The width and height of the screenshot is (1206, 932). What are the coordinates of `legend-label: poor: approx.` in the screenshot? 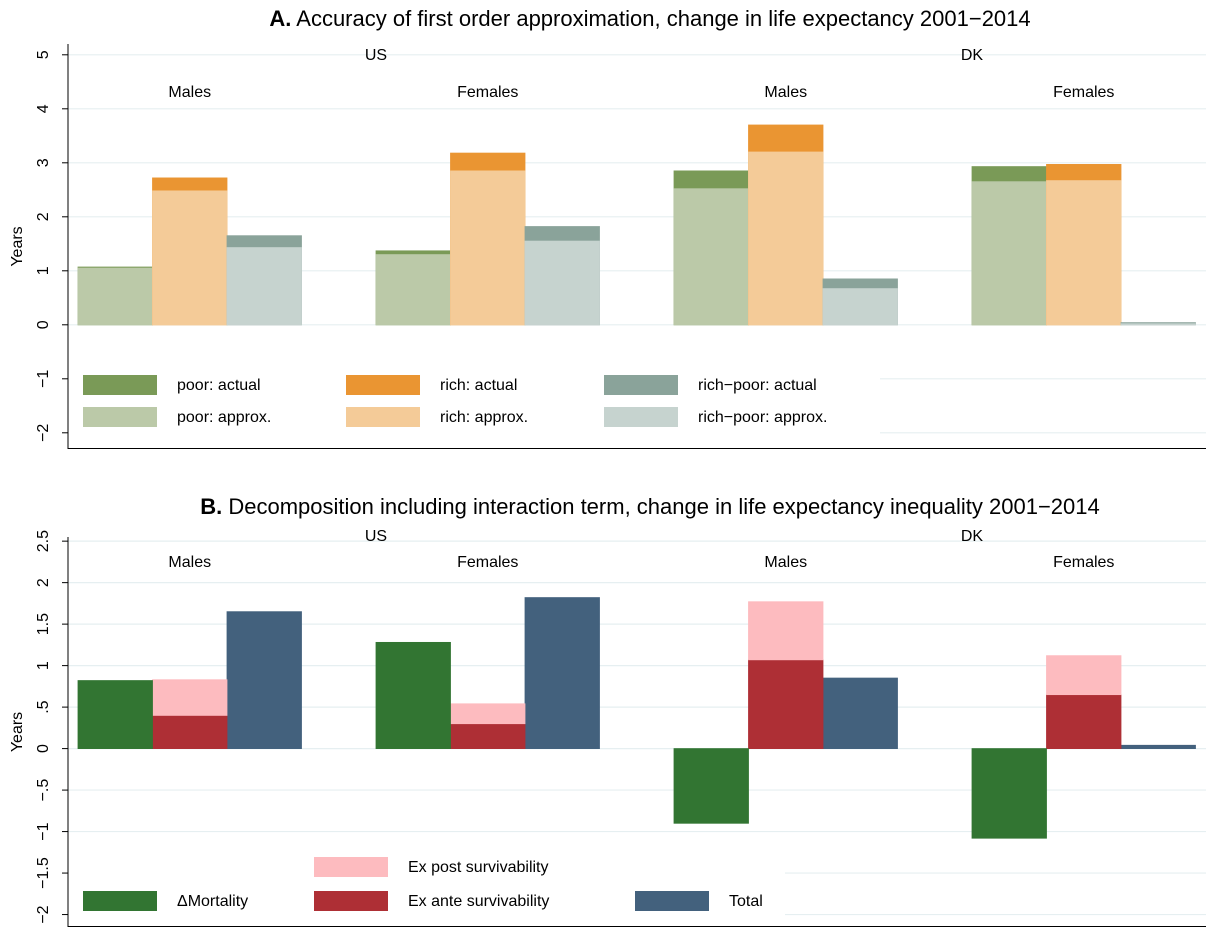 It's located at (224, 417).